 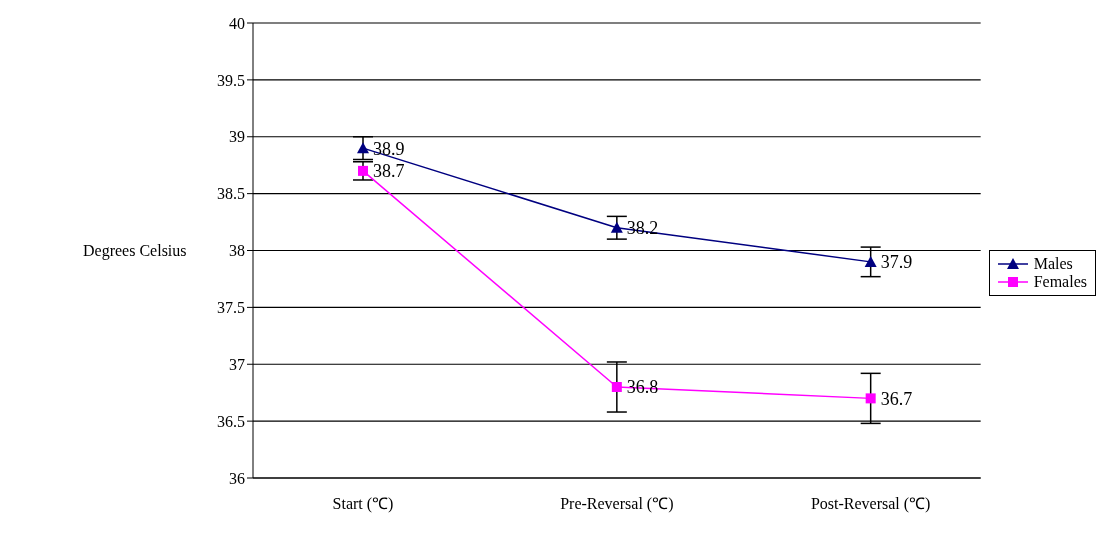 What do you see at coordinates (363, 504) in the screenshot?
I see `x-tick-label: Start (℃)` at bounding box center [363, 504].